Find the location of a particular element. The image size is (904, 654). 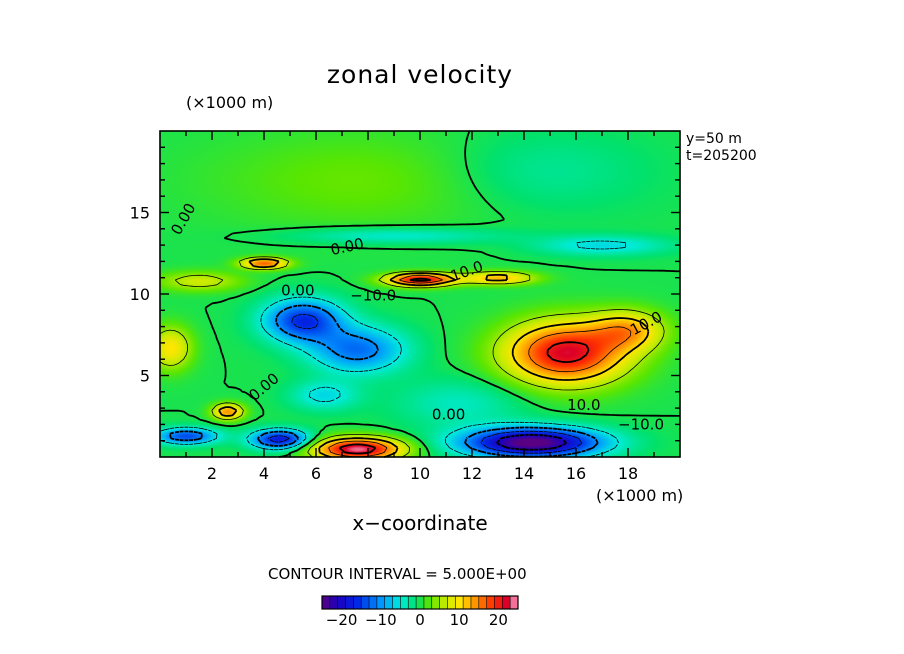

x-tick-label: 6 is located at coordinates (316, 473).